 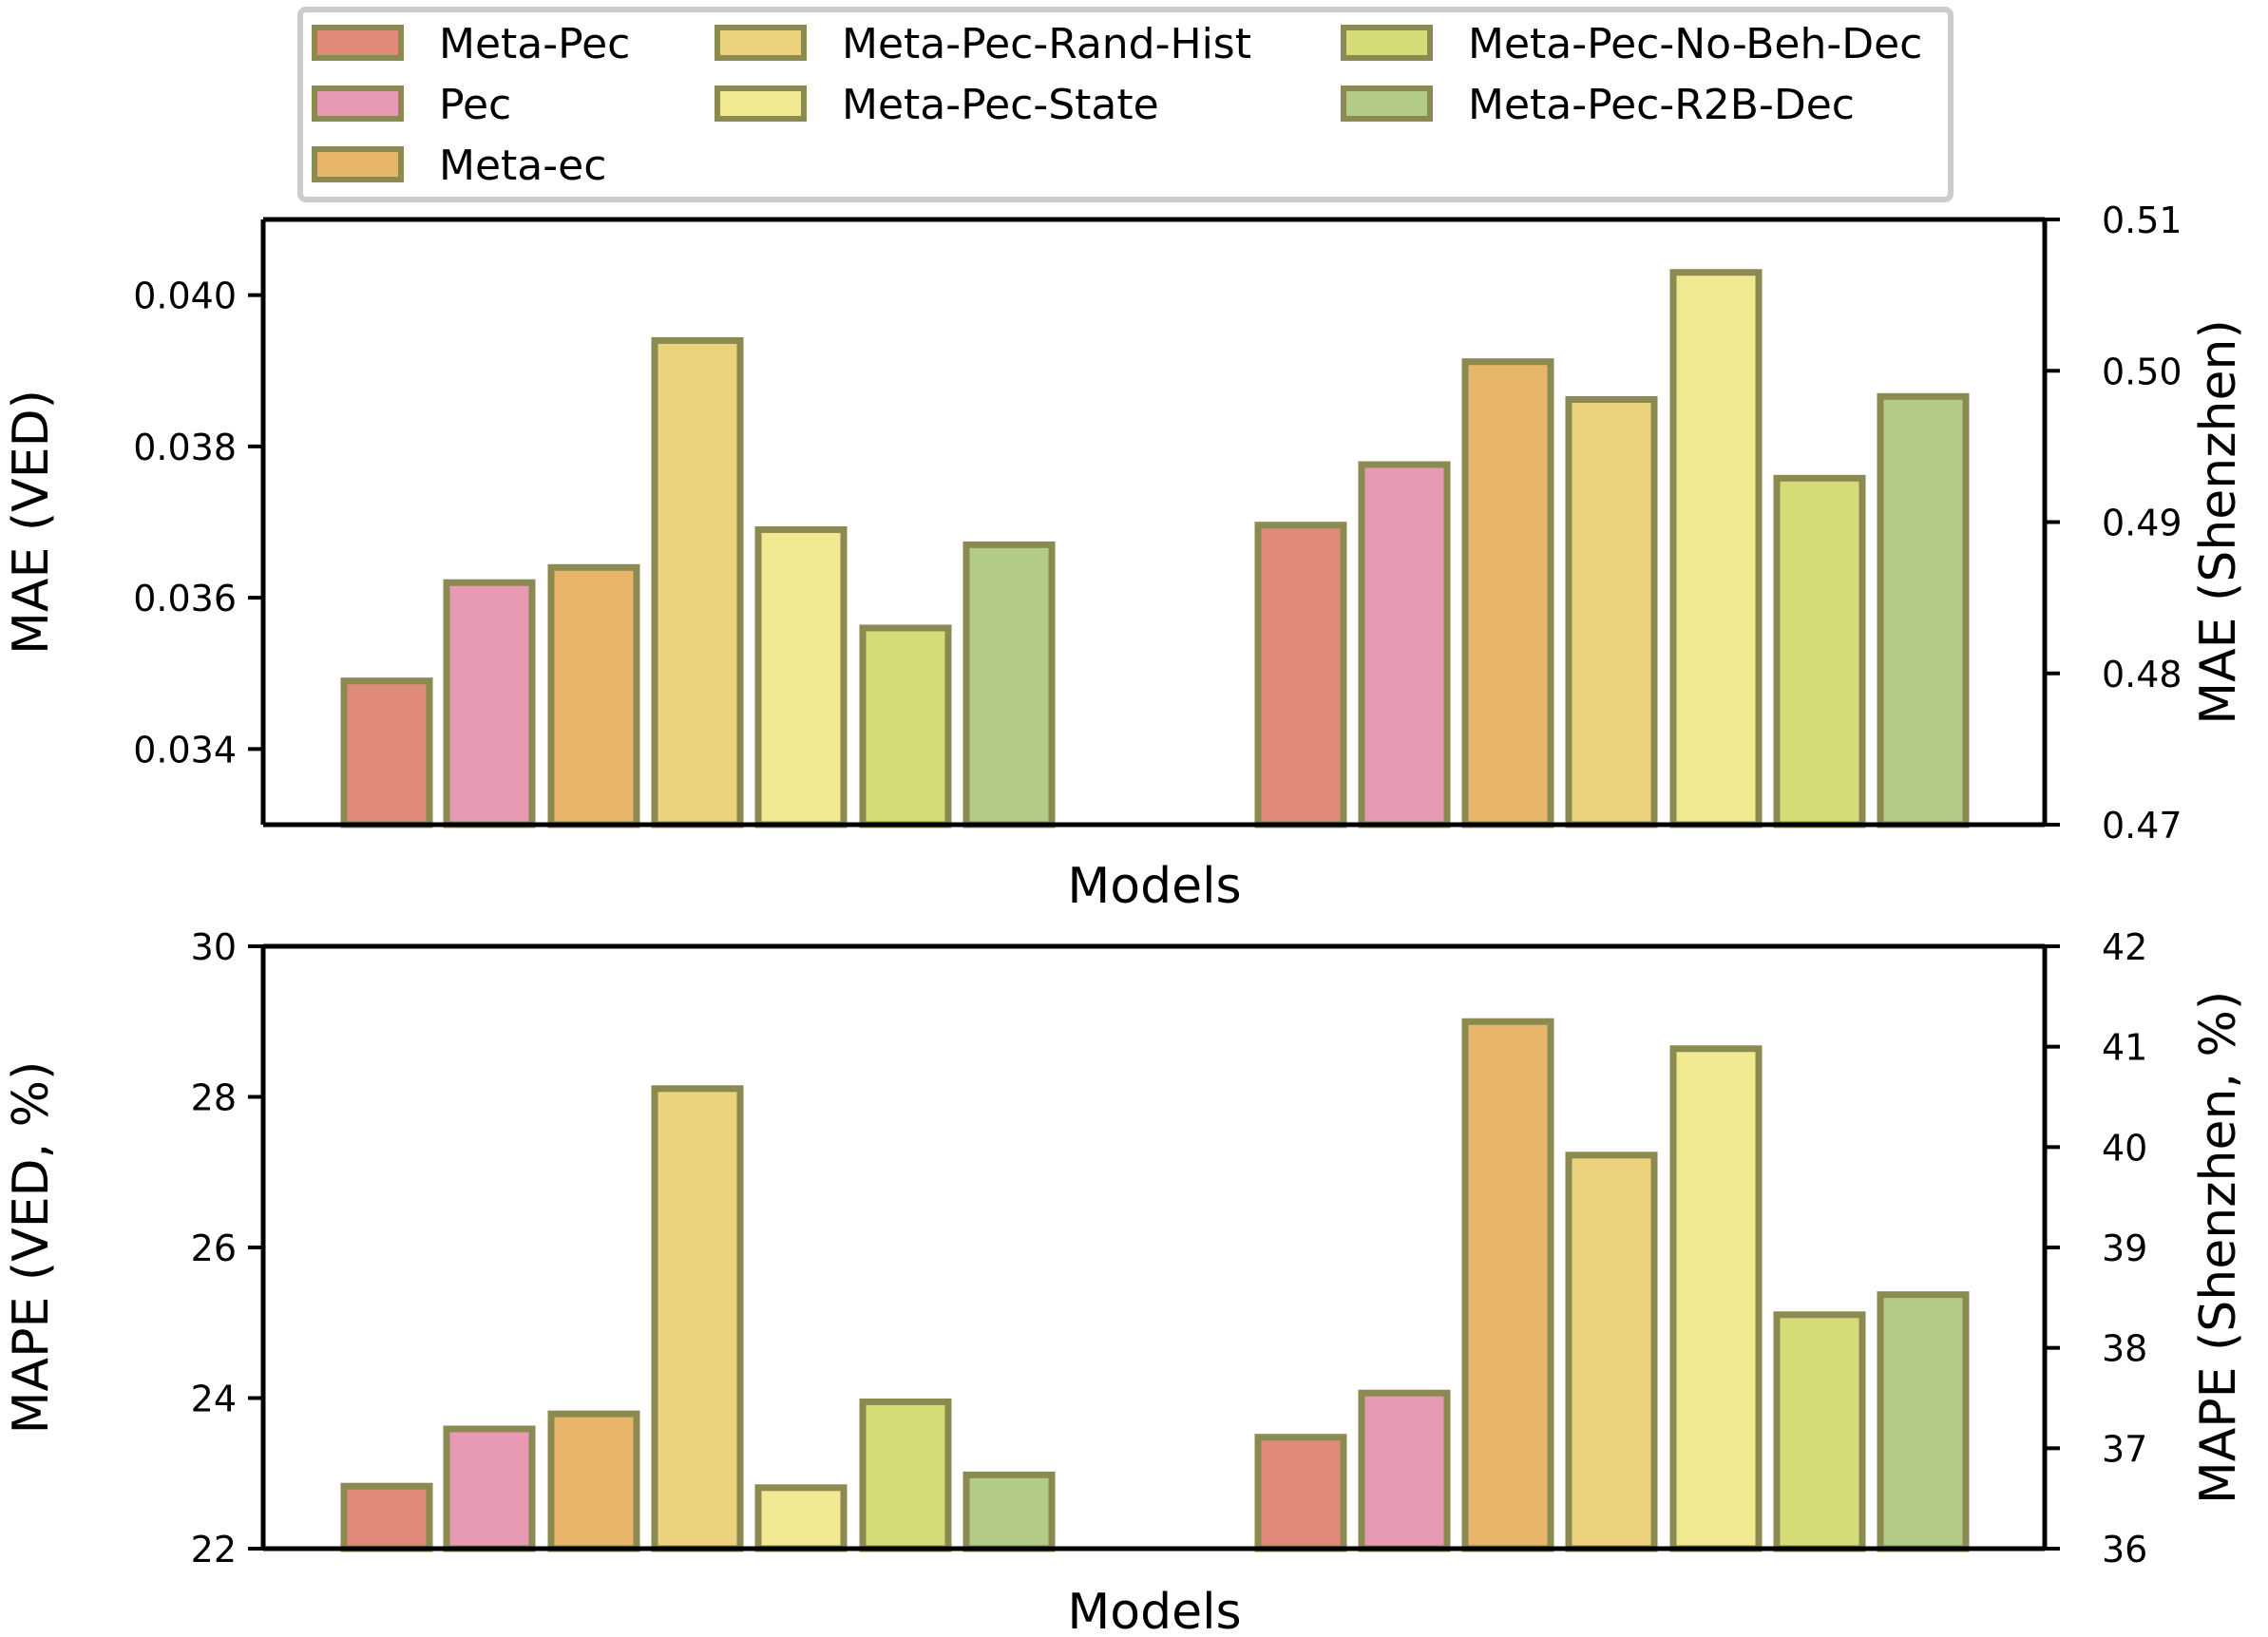 I want to click on ytick-label-right-1-1: 37, so click(x=2124, y=1449).